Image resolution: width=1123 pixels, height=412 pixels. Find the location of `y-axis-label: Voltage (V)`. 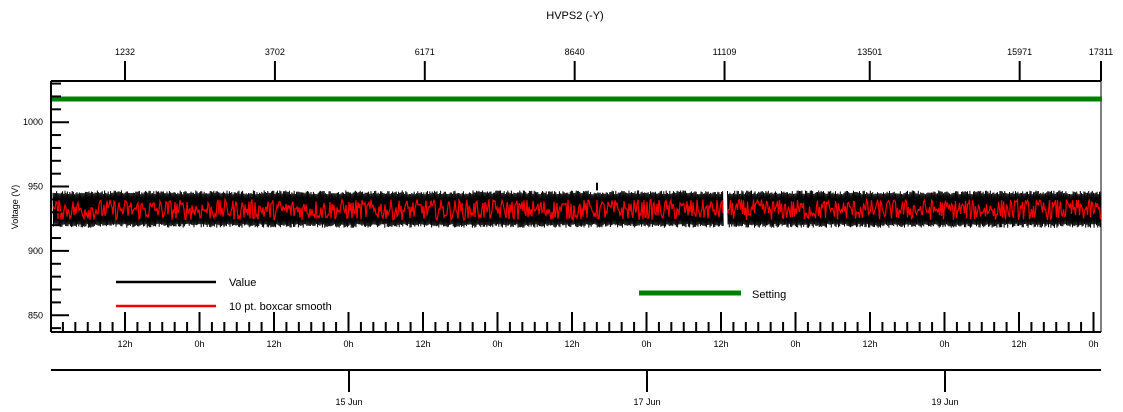

y-axis-label: Voltage (V) is located at coordinates (15, 207).